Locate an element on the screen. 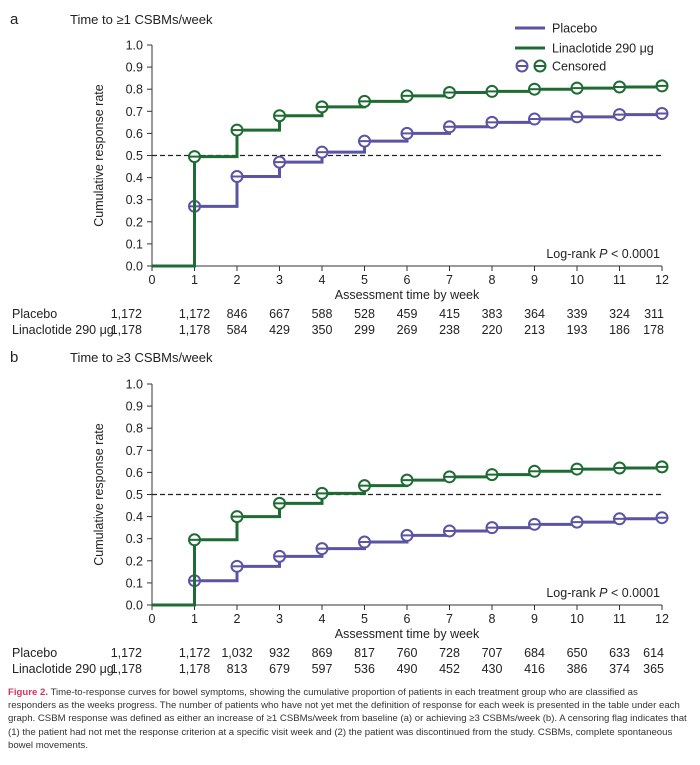 Image resolution: width=700 pixels, height=765 pixels. risk-cell: 650 is located at coordinates (577, 653).